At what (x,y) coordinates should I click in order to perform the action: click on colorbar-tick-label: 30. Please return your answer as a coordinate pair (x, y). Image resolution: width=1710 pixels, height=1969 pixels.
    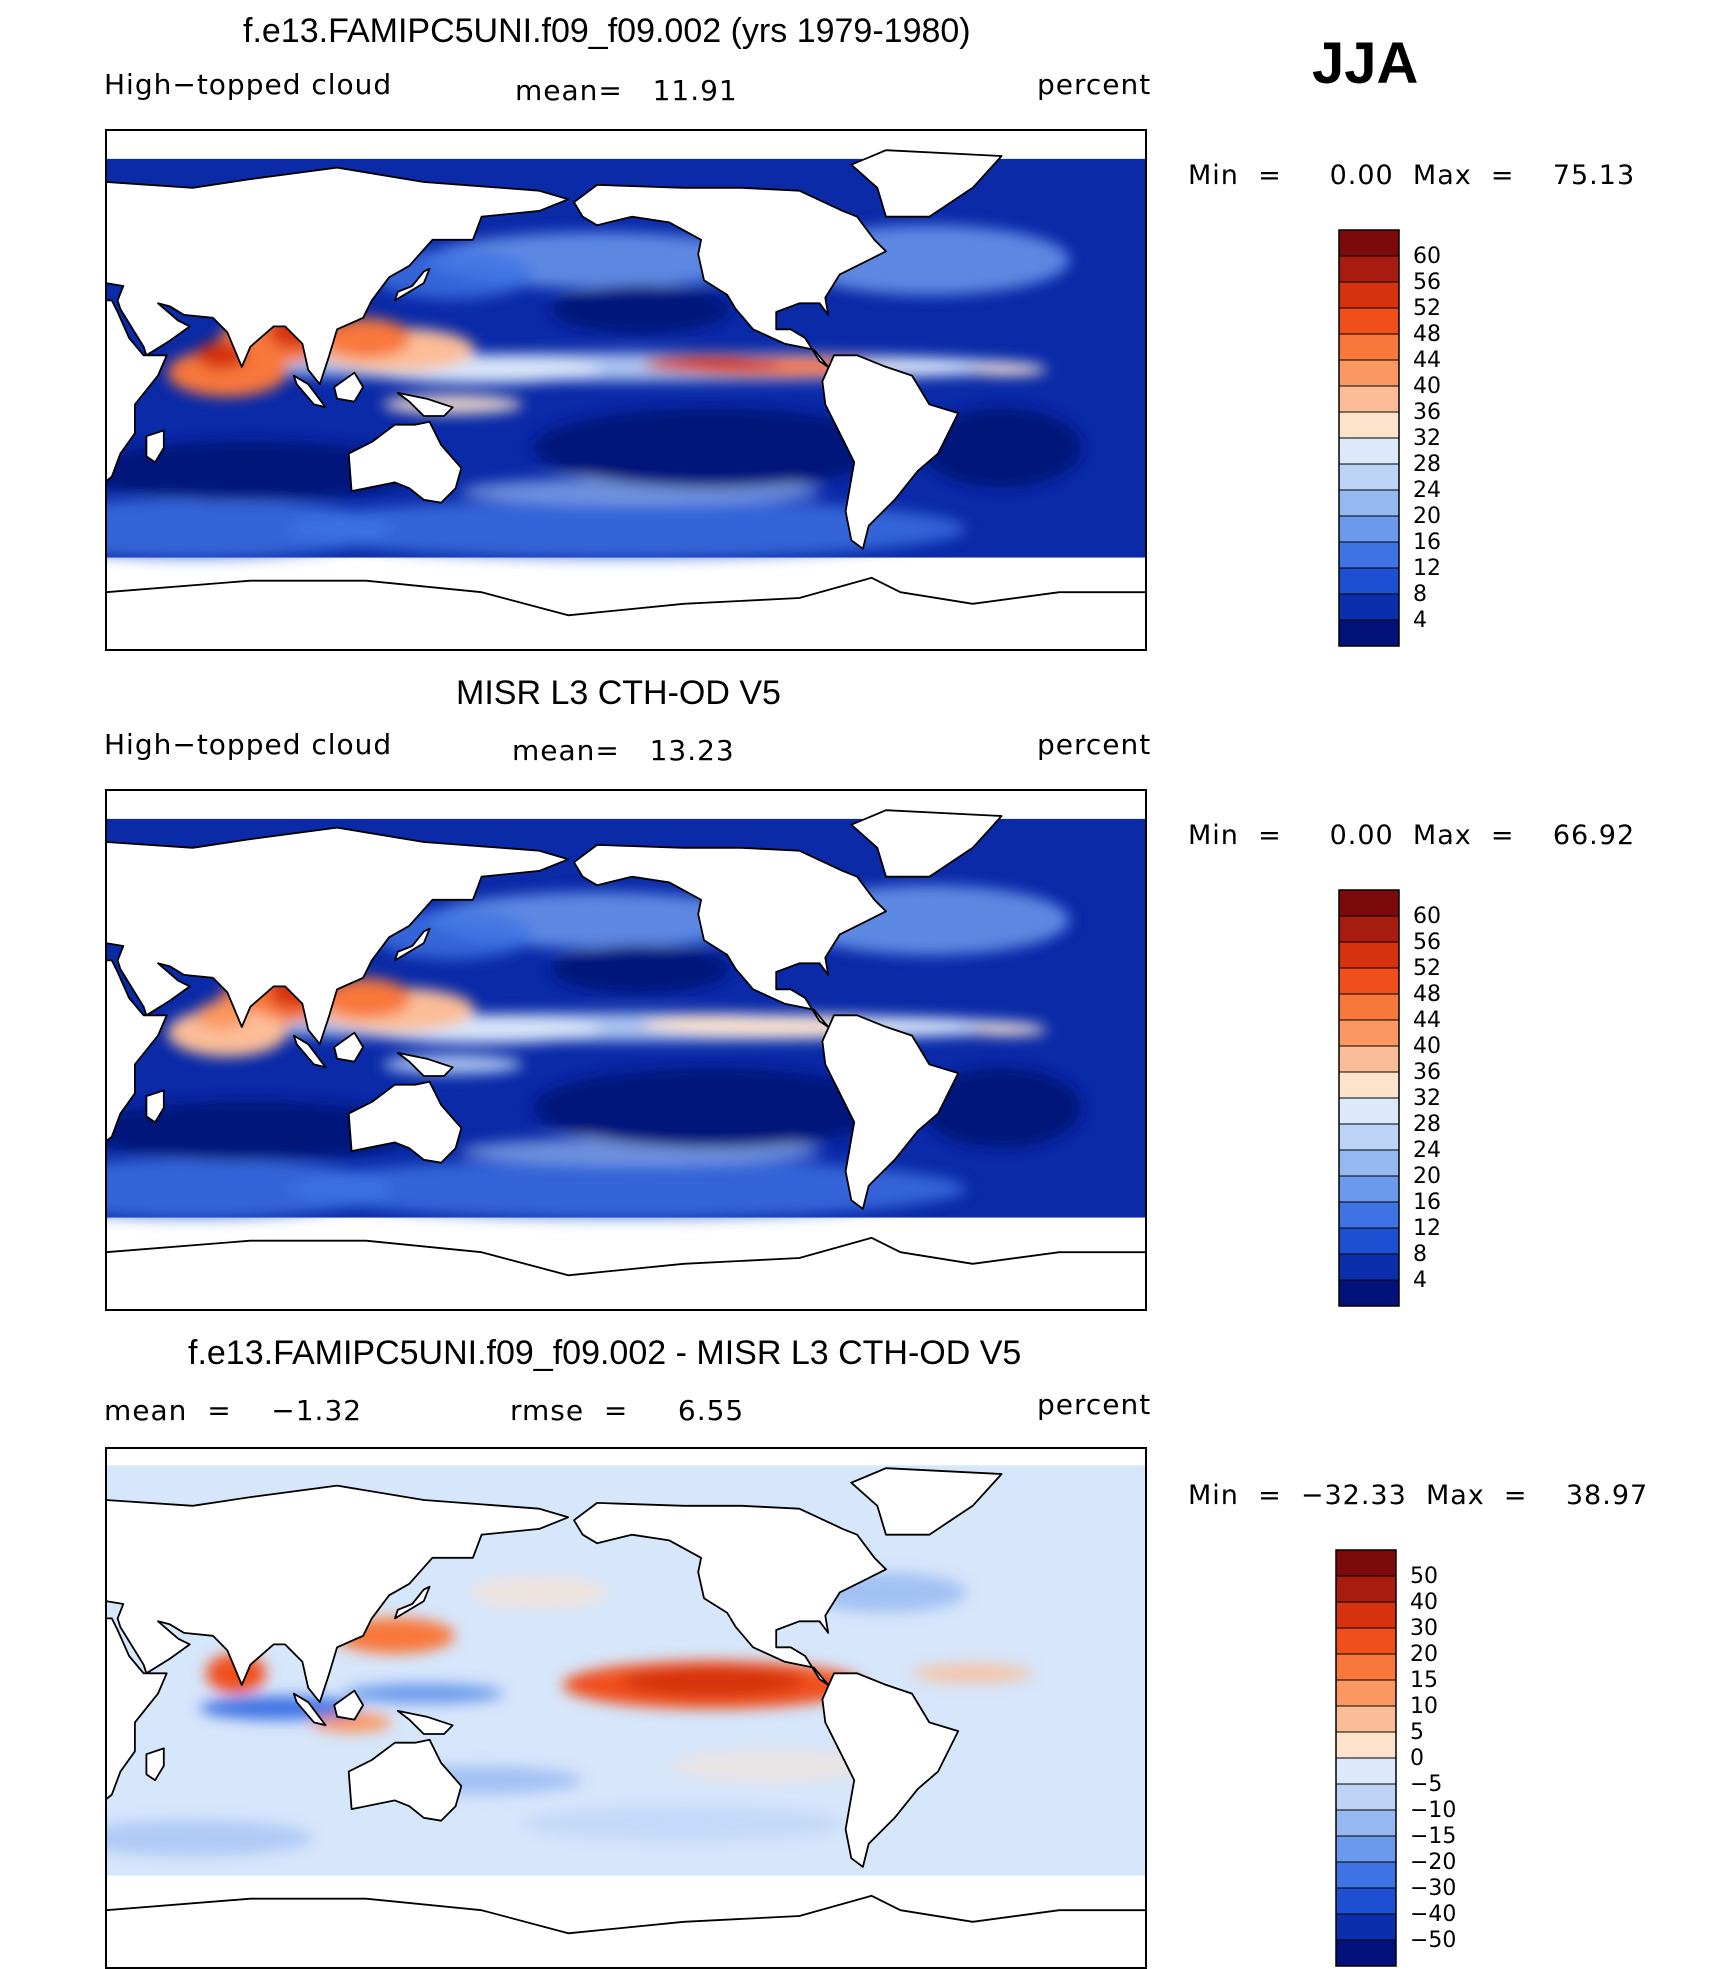
    Looking at the image, I should click on (1424, 1628).